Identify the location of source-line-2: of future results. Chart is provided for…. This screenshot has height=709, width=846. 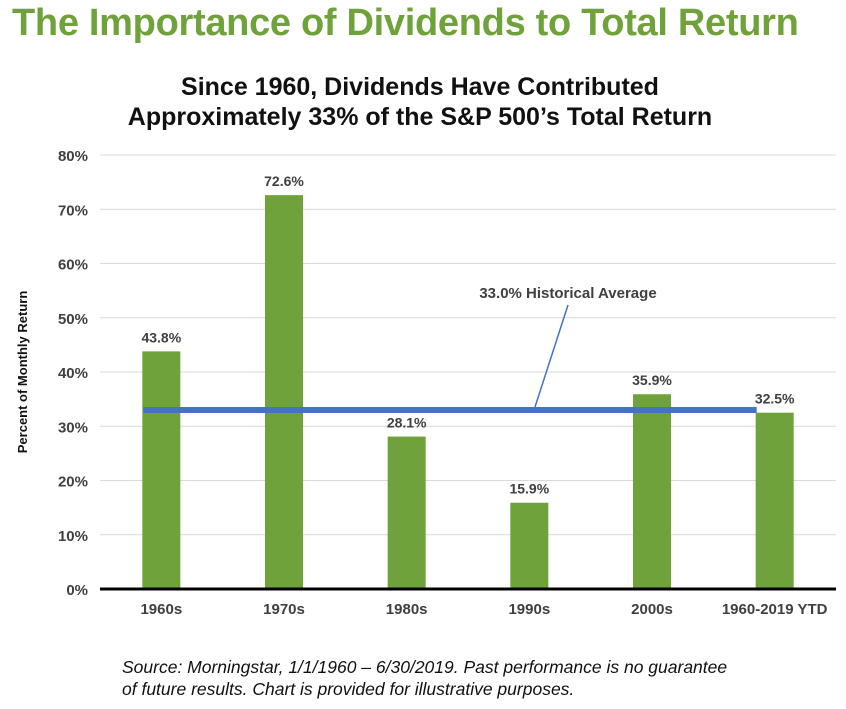
(348, 689).